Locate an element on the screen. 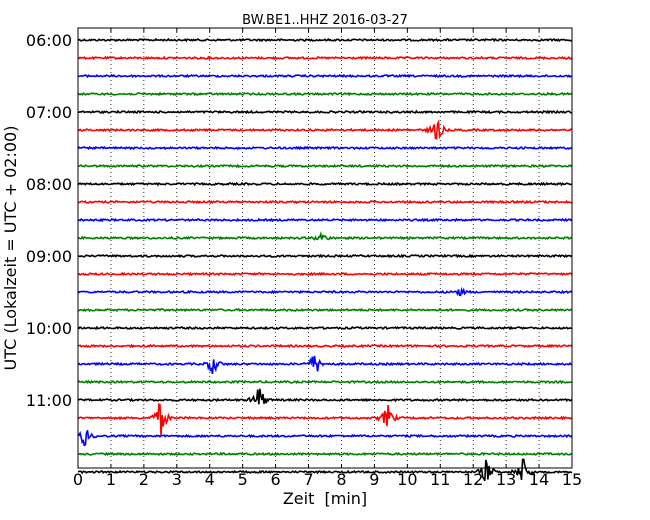 The height and width of the screenshot is (520, 650). x-axis-label: Zeit [min] is located at coordinates (325, 498).